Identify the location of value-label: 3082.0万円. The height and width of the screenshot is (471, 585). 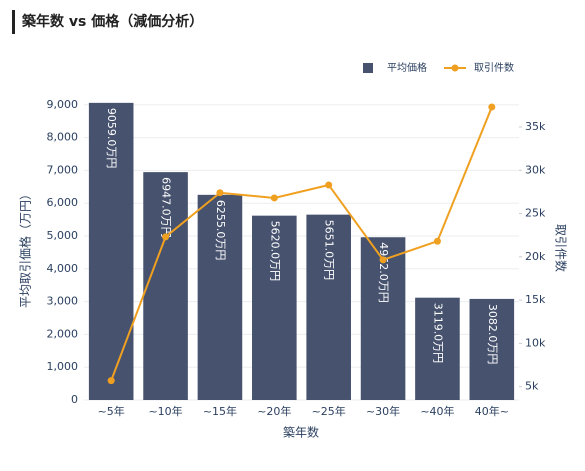
(492, 334).